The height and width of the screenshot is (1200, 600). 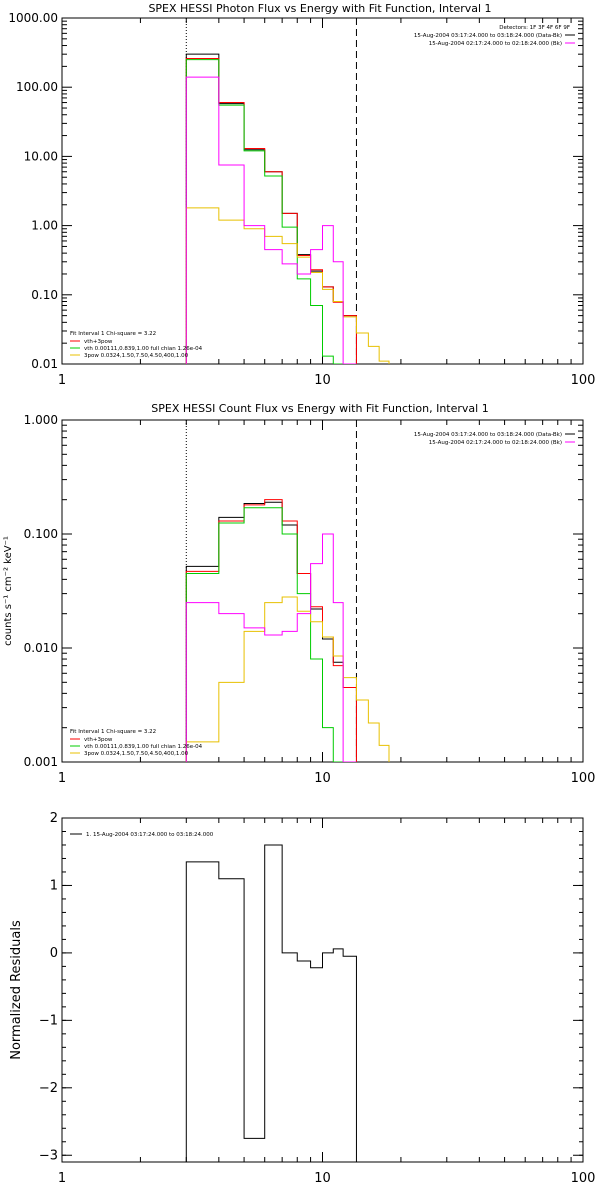 What do you see at coordinates (44, 364) in the screenshot?
I see `y-tick-label: 0.01` at bounding box center [44, 364].